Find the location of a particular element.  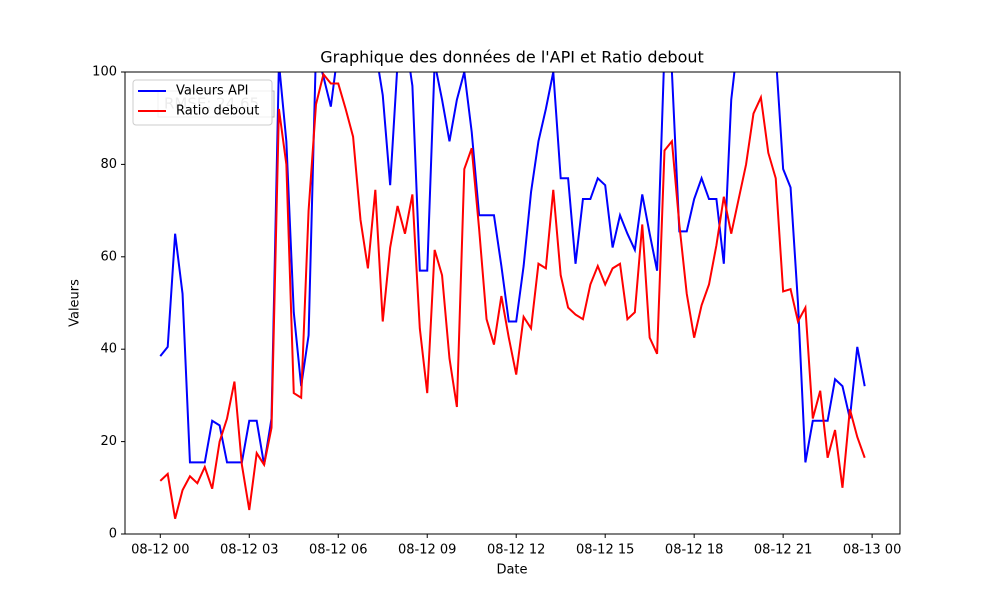

x-axis-label: Date is located at coordinates (511, 570).